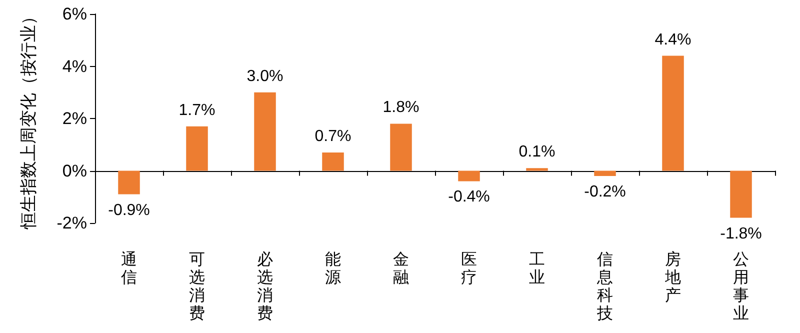 This screenshot has width=800, height=333. I want to click on y-tick-label: -2%, so click(71, 223).